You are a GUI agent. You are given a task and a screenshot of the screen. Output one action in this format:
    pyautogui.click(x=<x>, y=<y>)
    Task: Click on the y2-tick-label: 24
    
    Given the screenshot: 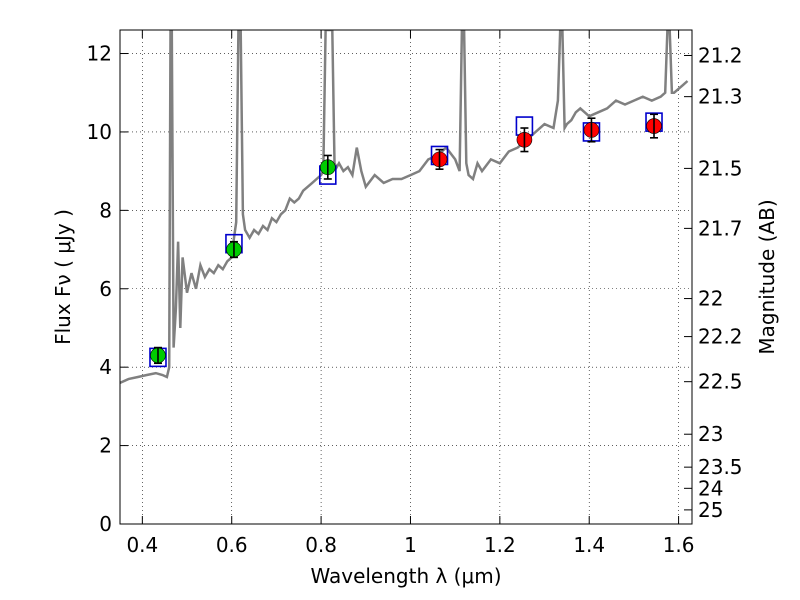 What is the action you would take?
    pyautogui.click(x=710, y=488)
    